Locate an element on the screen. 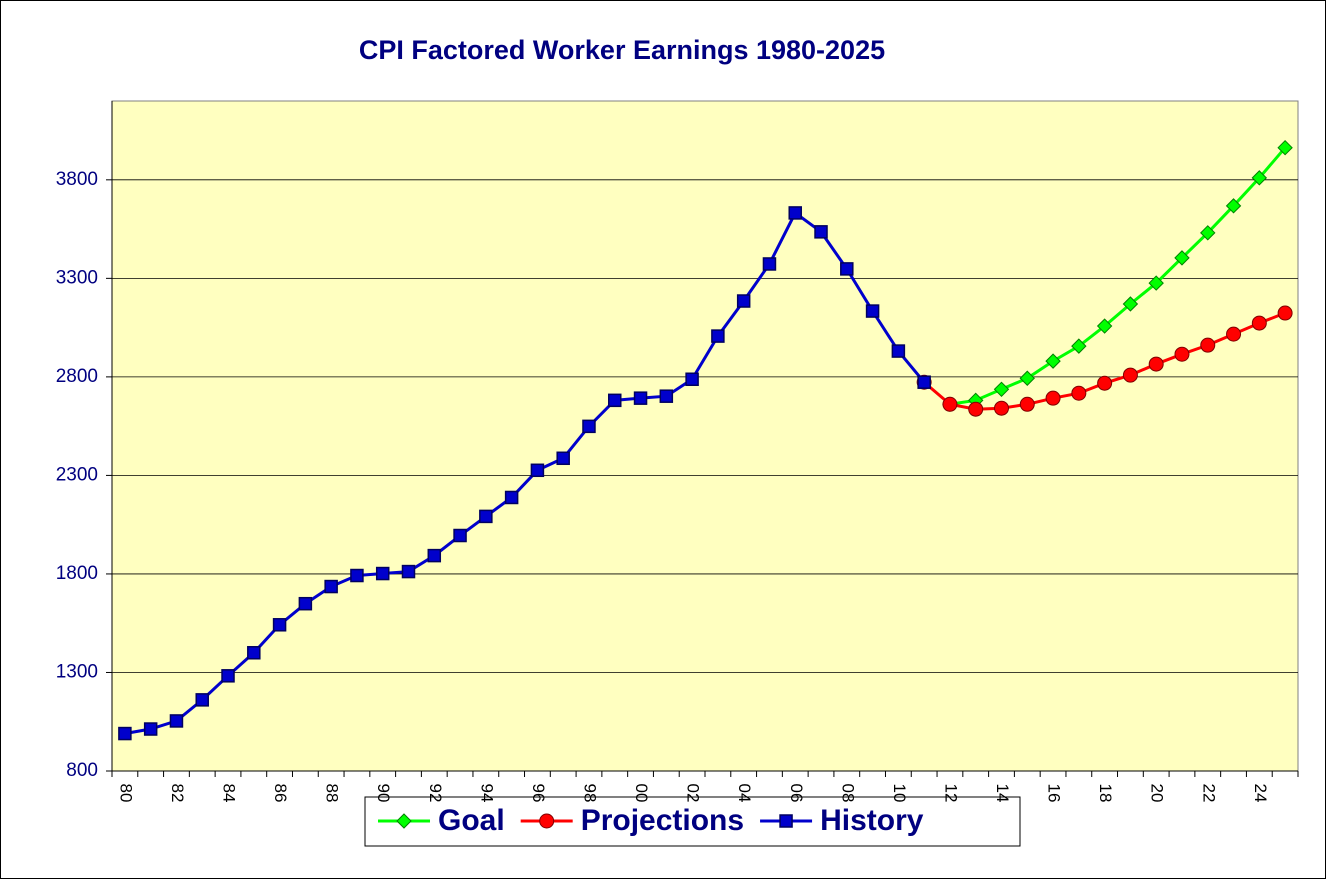  y-tick-label: 1800 is located at coordinates (77, 573).